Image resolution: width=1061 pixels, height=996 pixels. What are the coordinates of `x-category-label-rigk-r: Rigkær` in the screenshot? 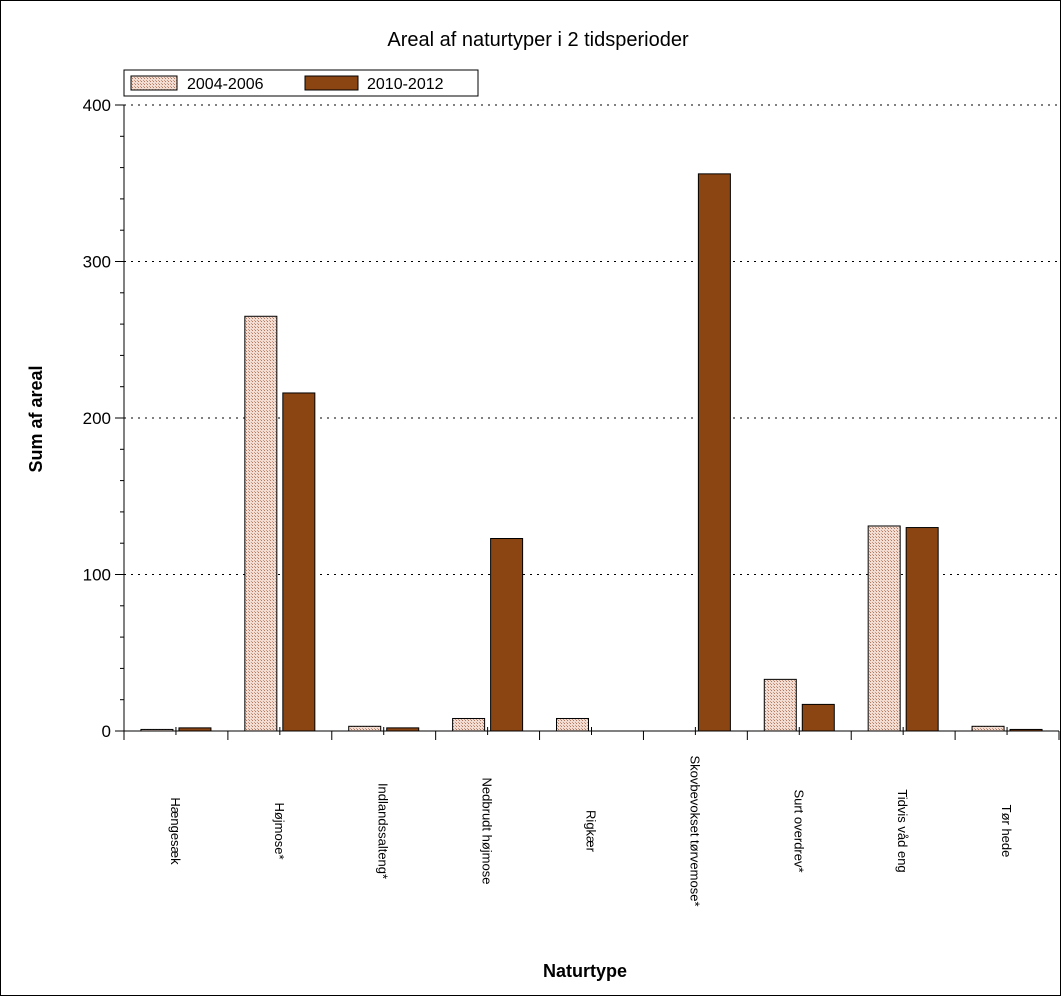 It's located at (591, 831).